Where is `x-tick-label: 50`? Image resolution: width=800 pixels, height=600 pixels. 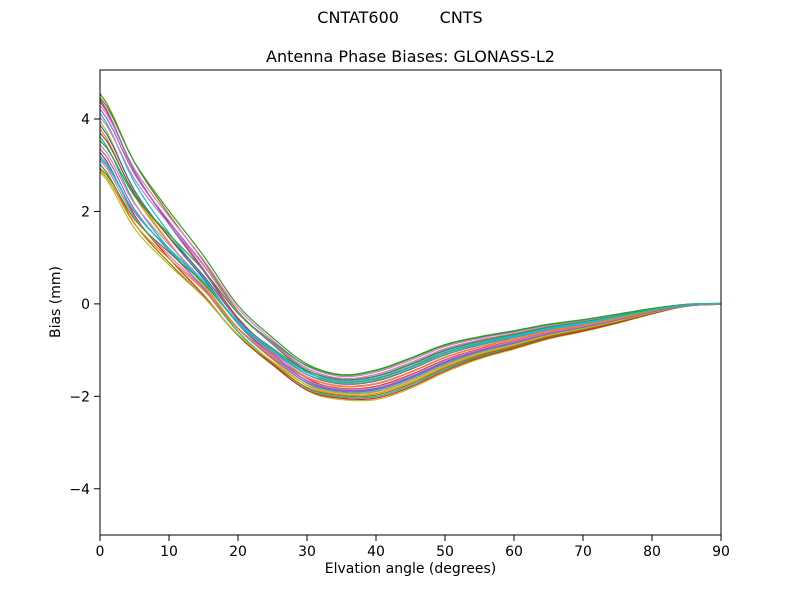
x-tick-label: 50 is located at coordinates (445, 552).